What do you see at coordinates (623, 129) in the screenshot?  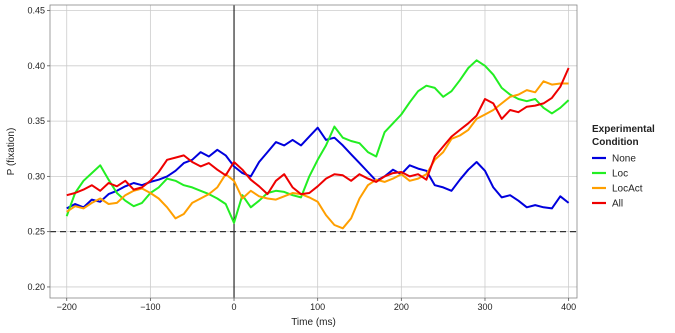 I see `legend-title-line1: Experimental` at bounding box center [623, 129].